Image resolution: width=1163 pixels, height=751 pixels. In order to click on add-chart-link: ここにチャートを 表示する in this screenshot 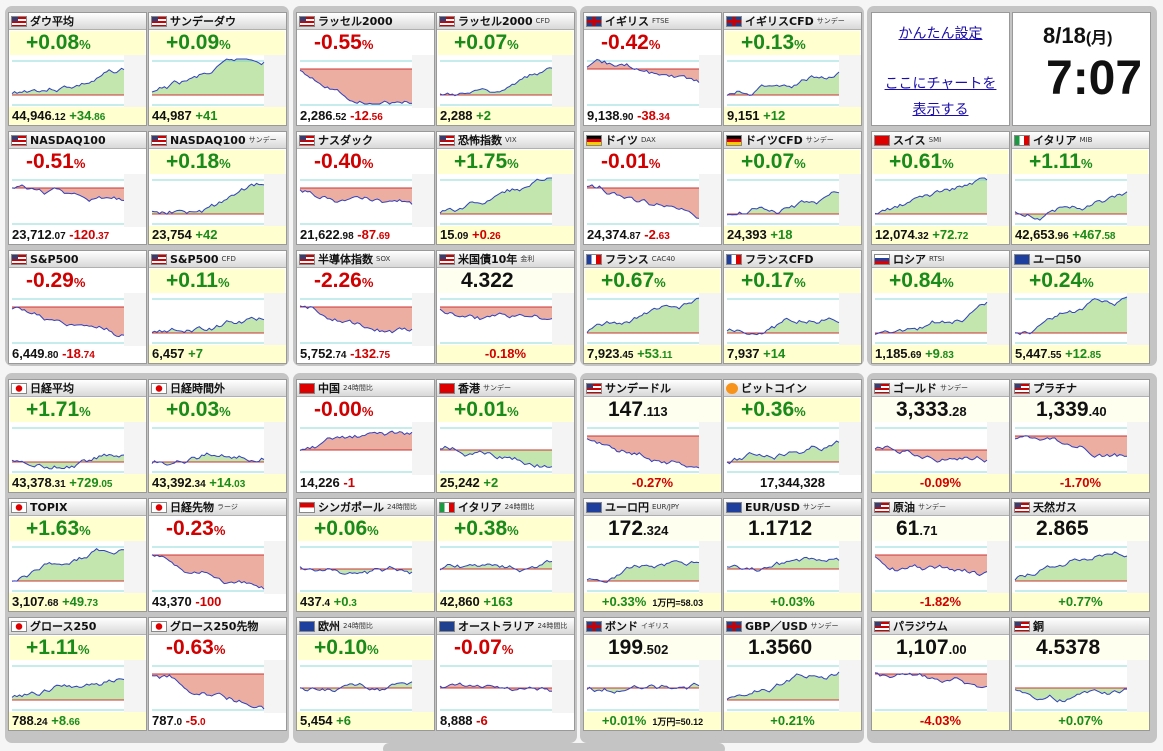, I will do `click(940, 97)`.